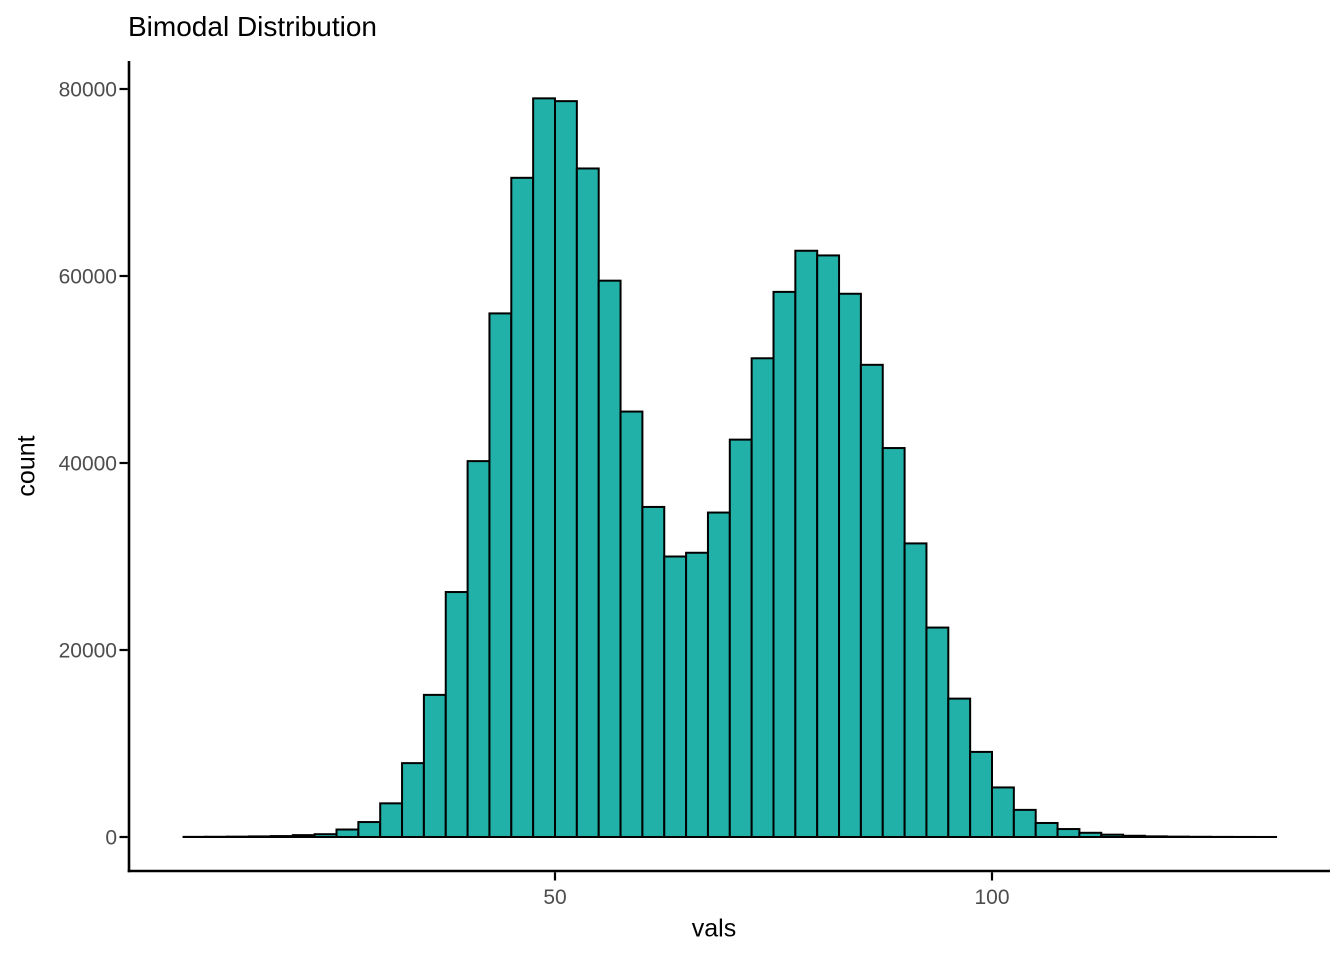 This screenshot has height=960, width=1344. What do you see at coordinates (554, 897) in the screenshot?
I see `x-tick-label: 50` at bounding box center [554, 897].